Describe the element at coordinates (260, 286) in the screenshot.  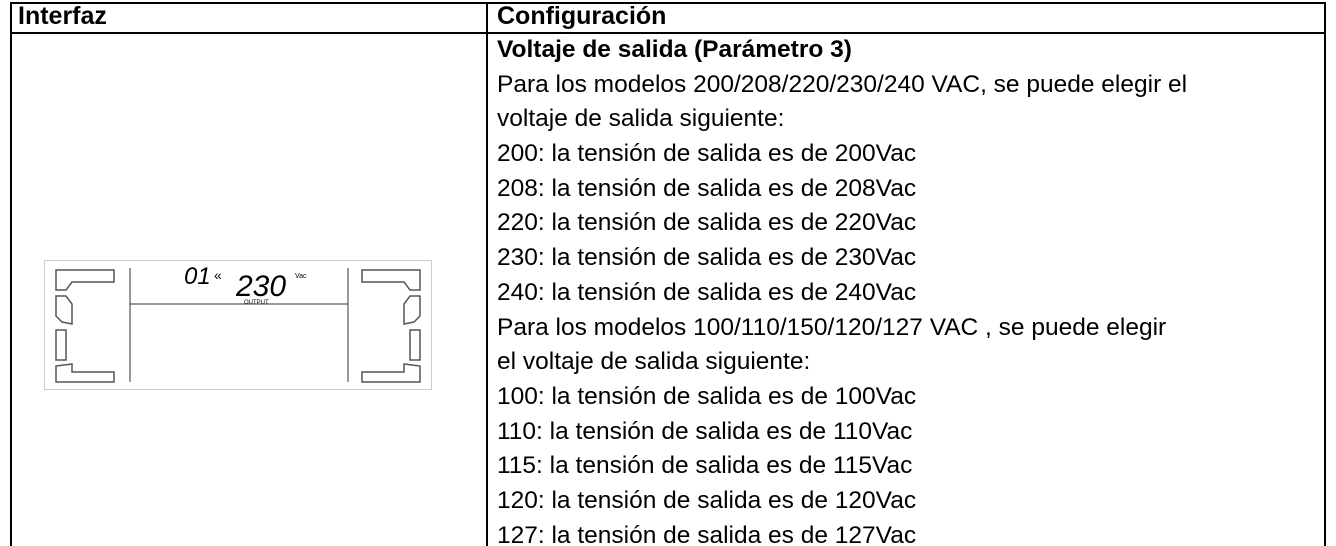
I see `lcd-value: 230` at that location.